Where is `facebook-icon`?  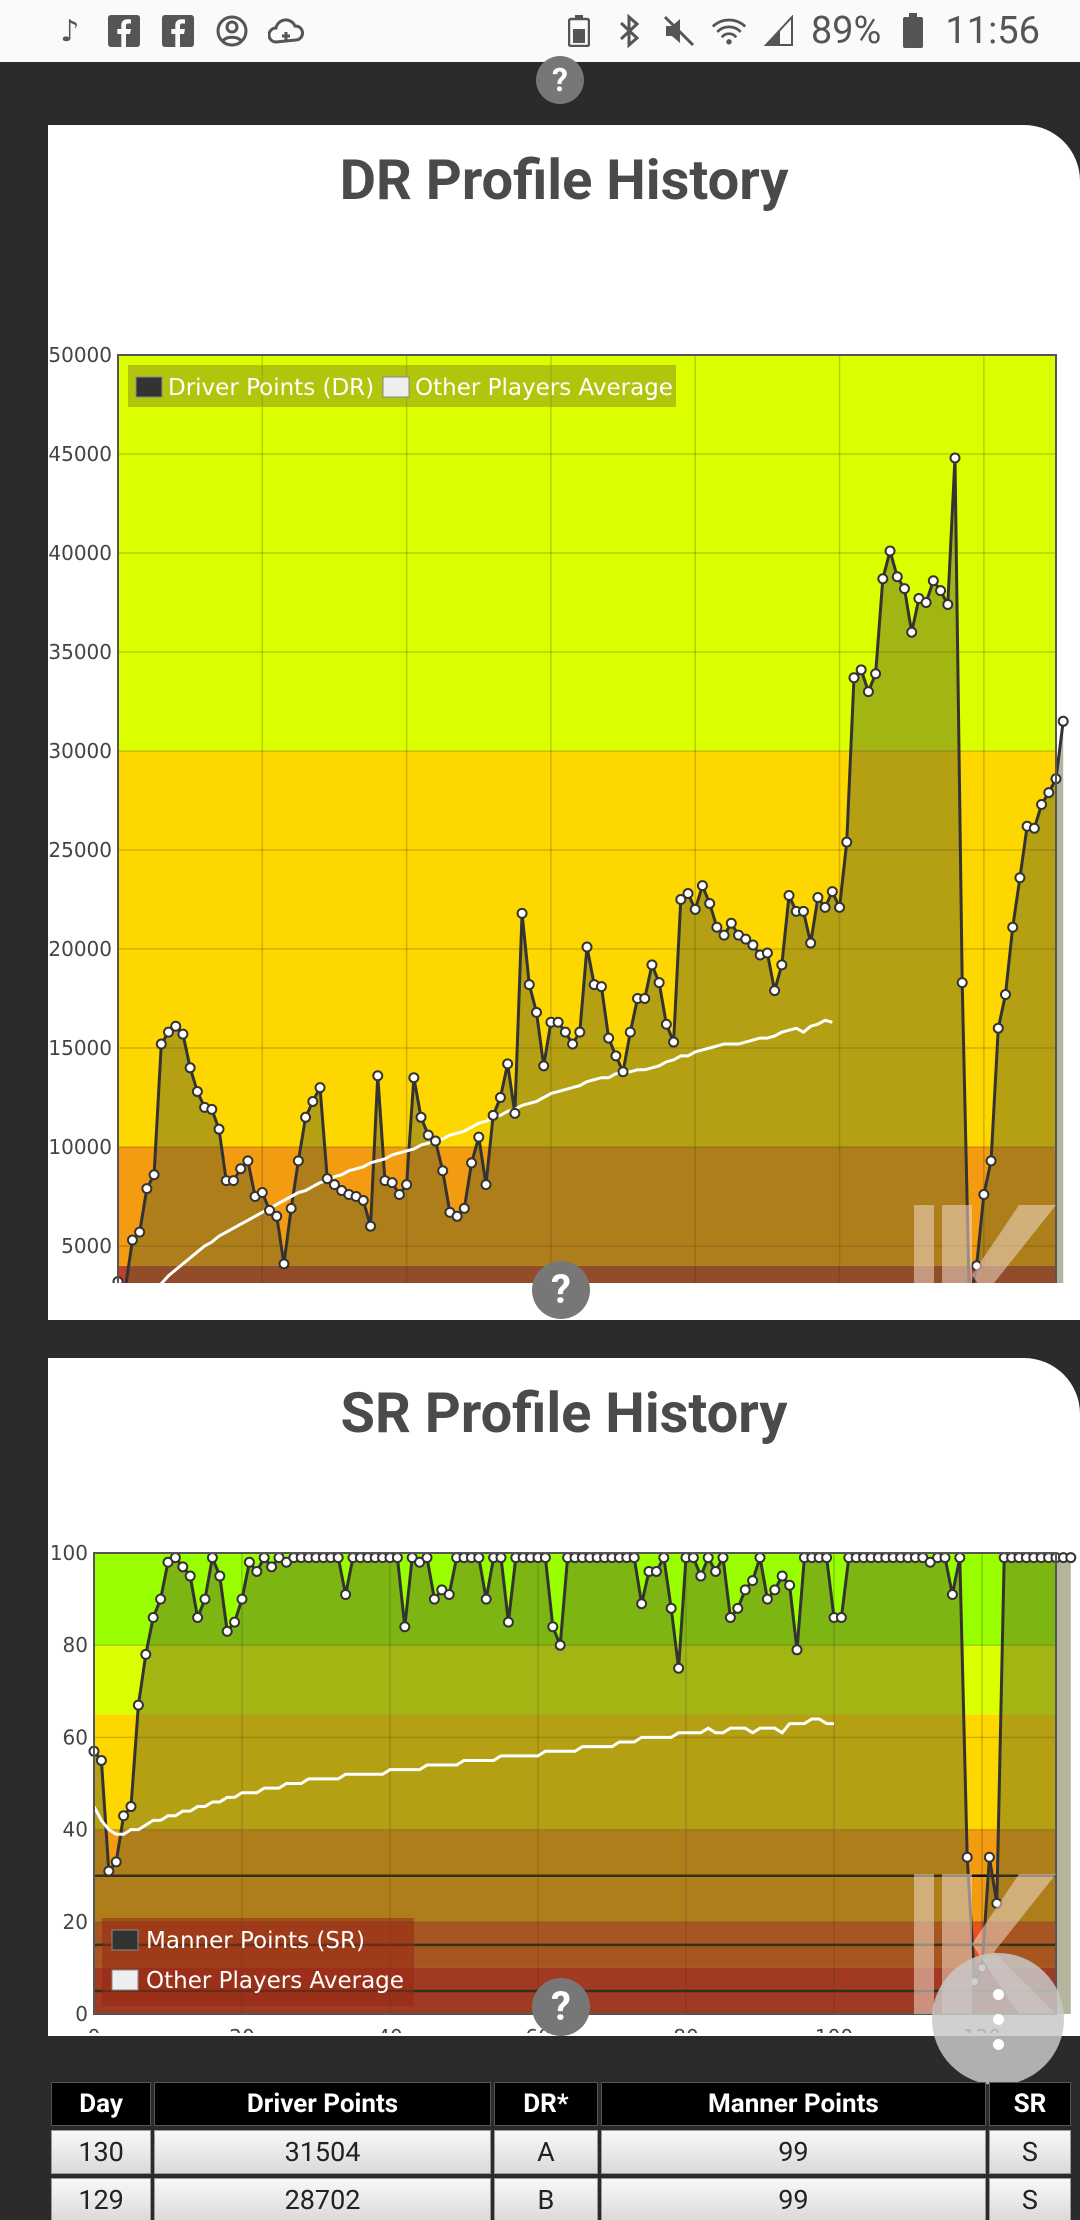
facebook-icon is located at coordinates (124, 31).